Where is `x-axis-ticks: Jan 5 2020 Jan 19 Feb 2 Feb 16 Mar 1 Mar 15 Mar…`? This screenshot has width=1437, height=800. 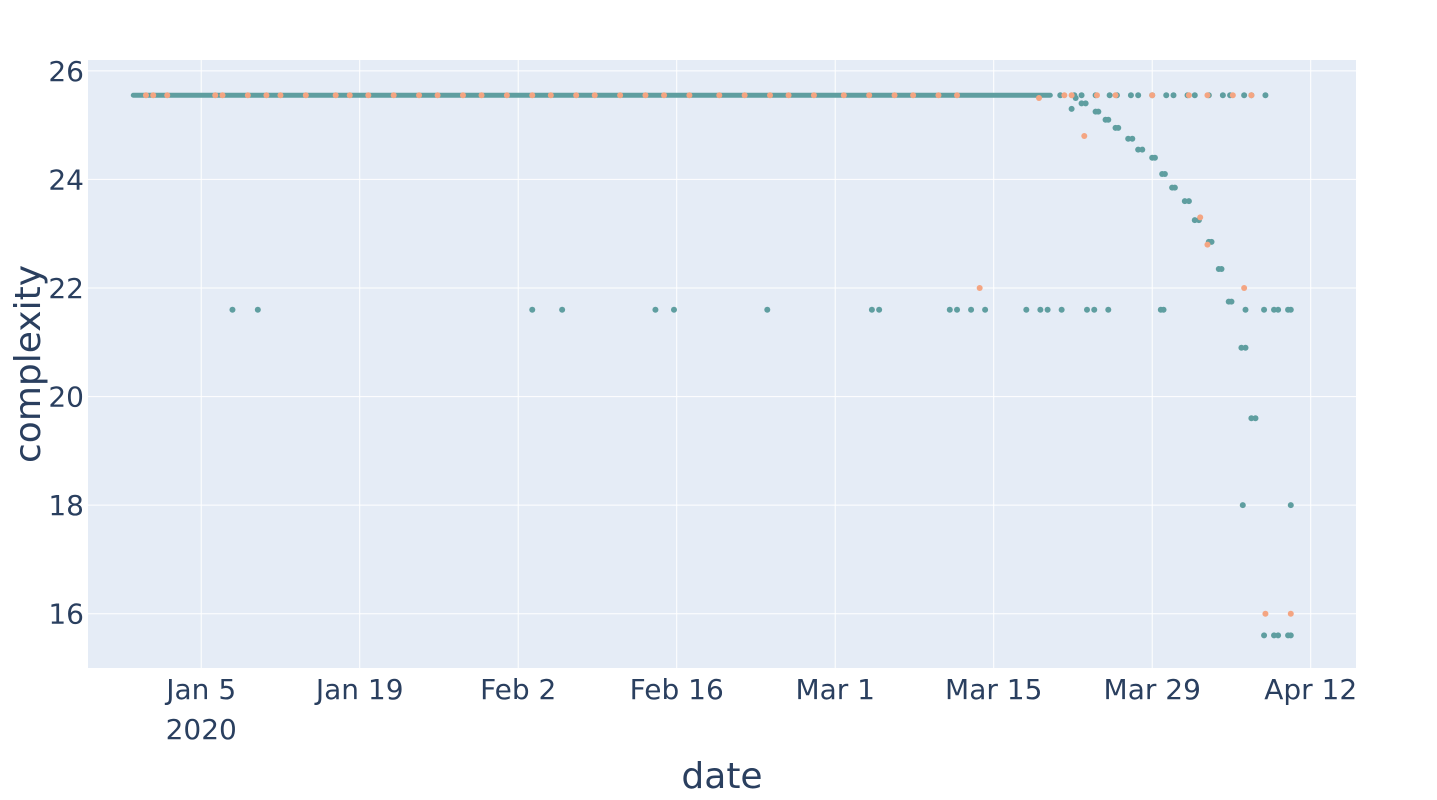
x-axis-ticks: Jan 5 2020 Jan 19 Feb 2 Feb 16 Mar 1 Mar 15 Mar… is located at coordinates (760, 709).